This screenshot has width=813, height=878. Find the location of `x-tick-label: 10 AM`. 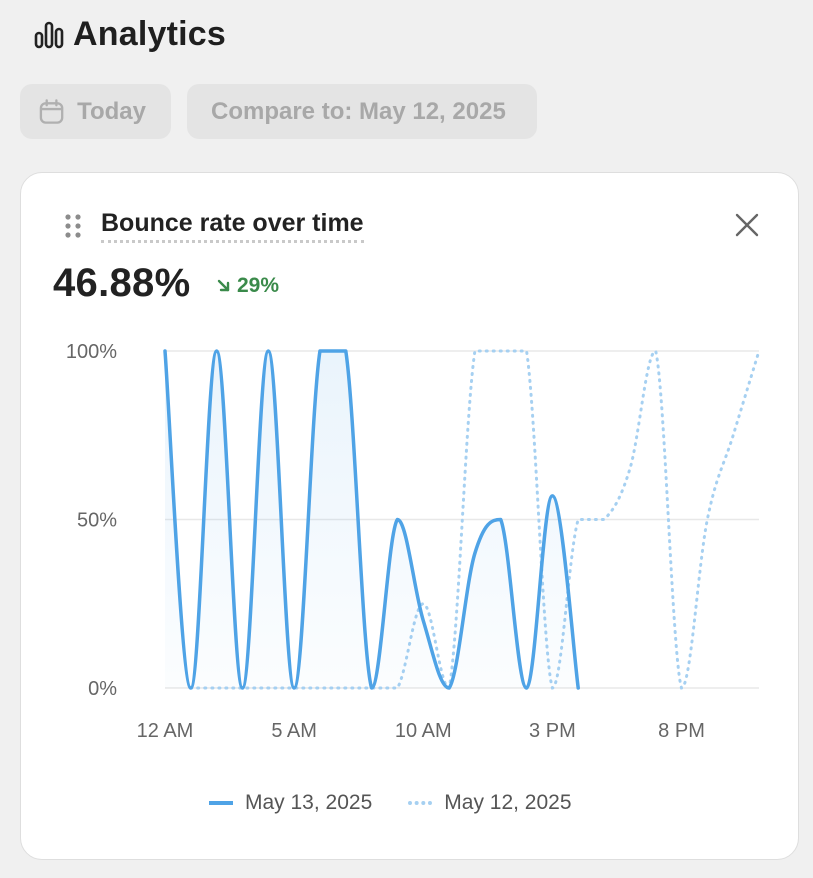

x-tick-label: 10 AM is located at coordinates (423, 731).